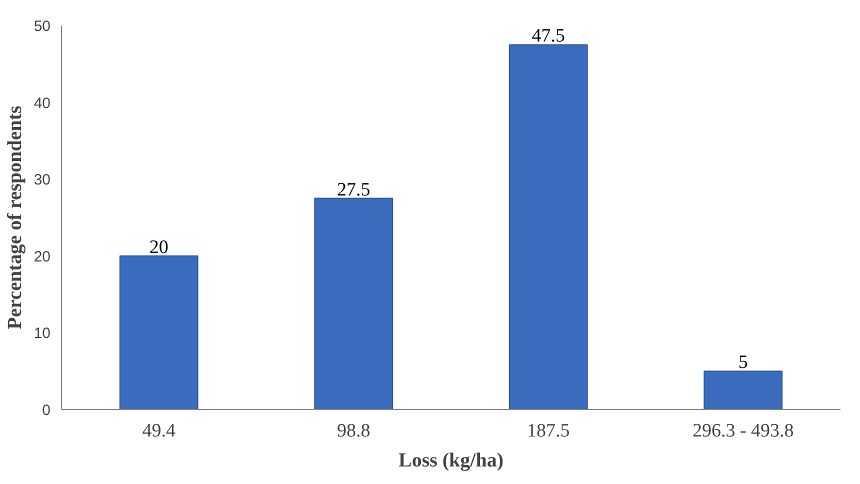  I want to click on x-tick-label: 187.5, so click(548, 431).